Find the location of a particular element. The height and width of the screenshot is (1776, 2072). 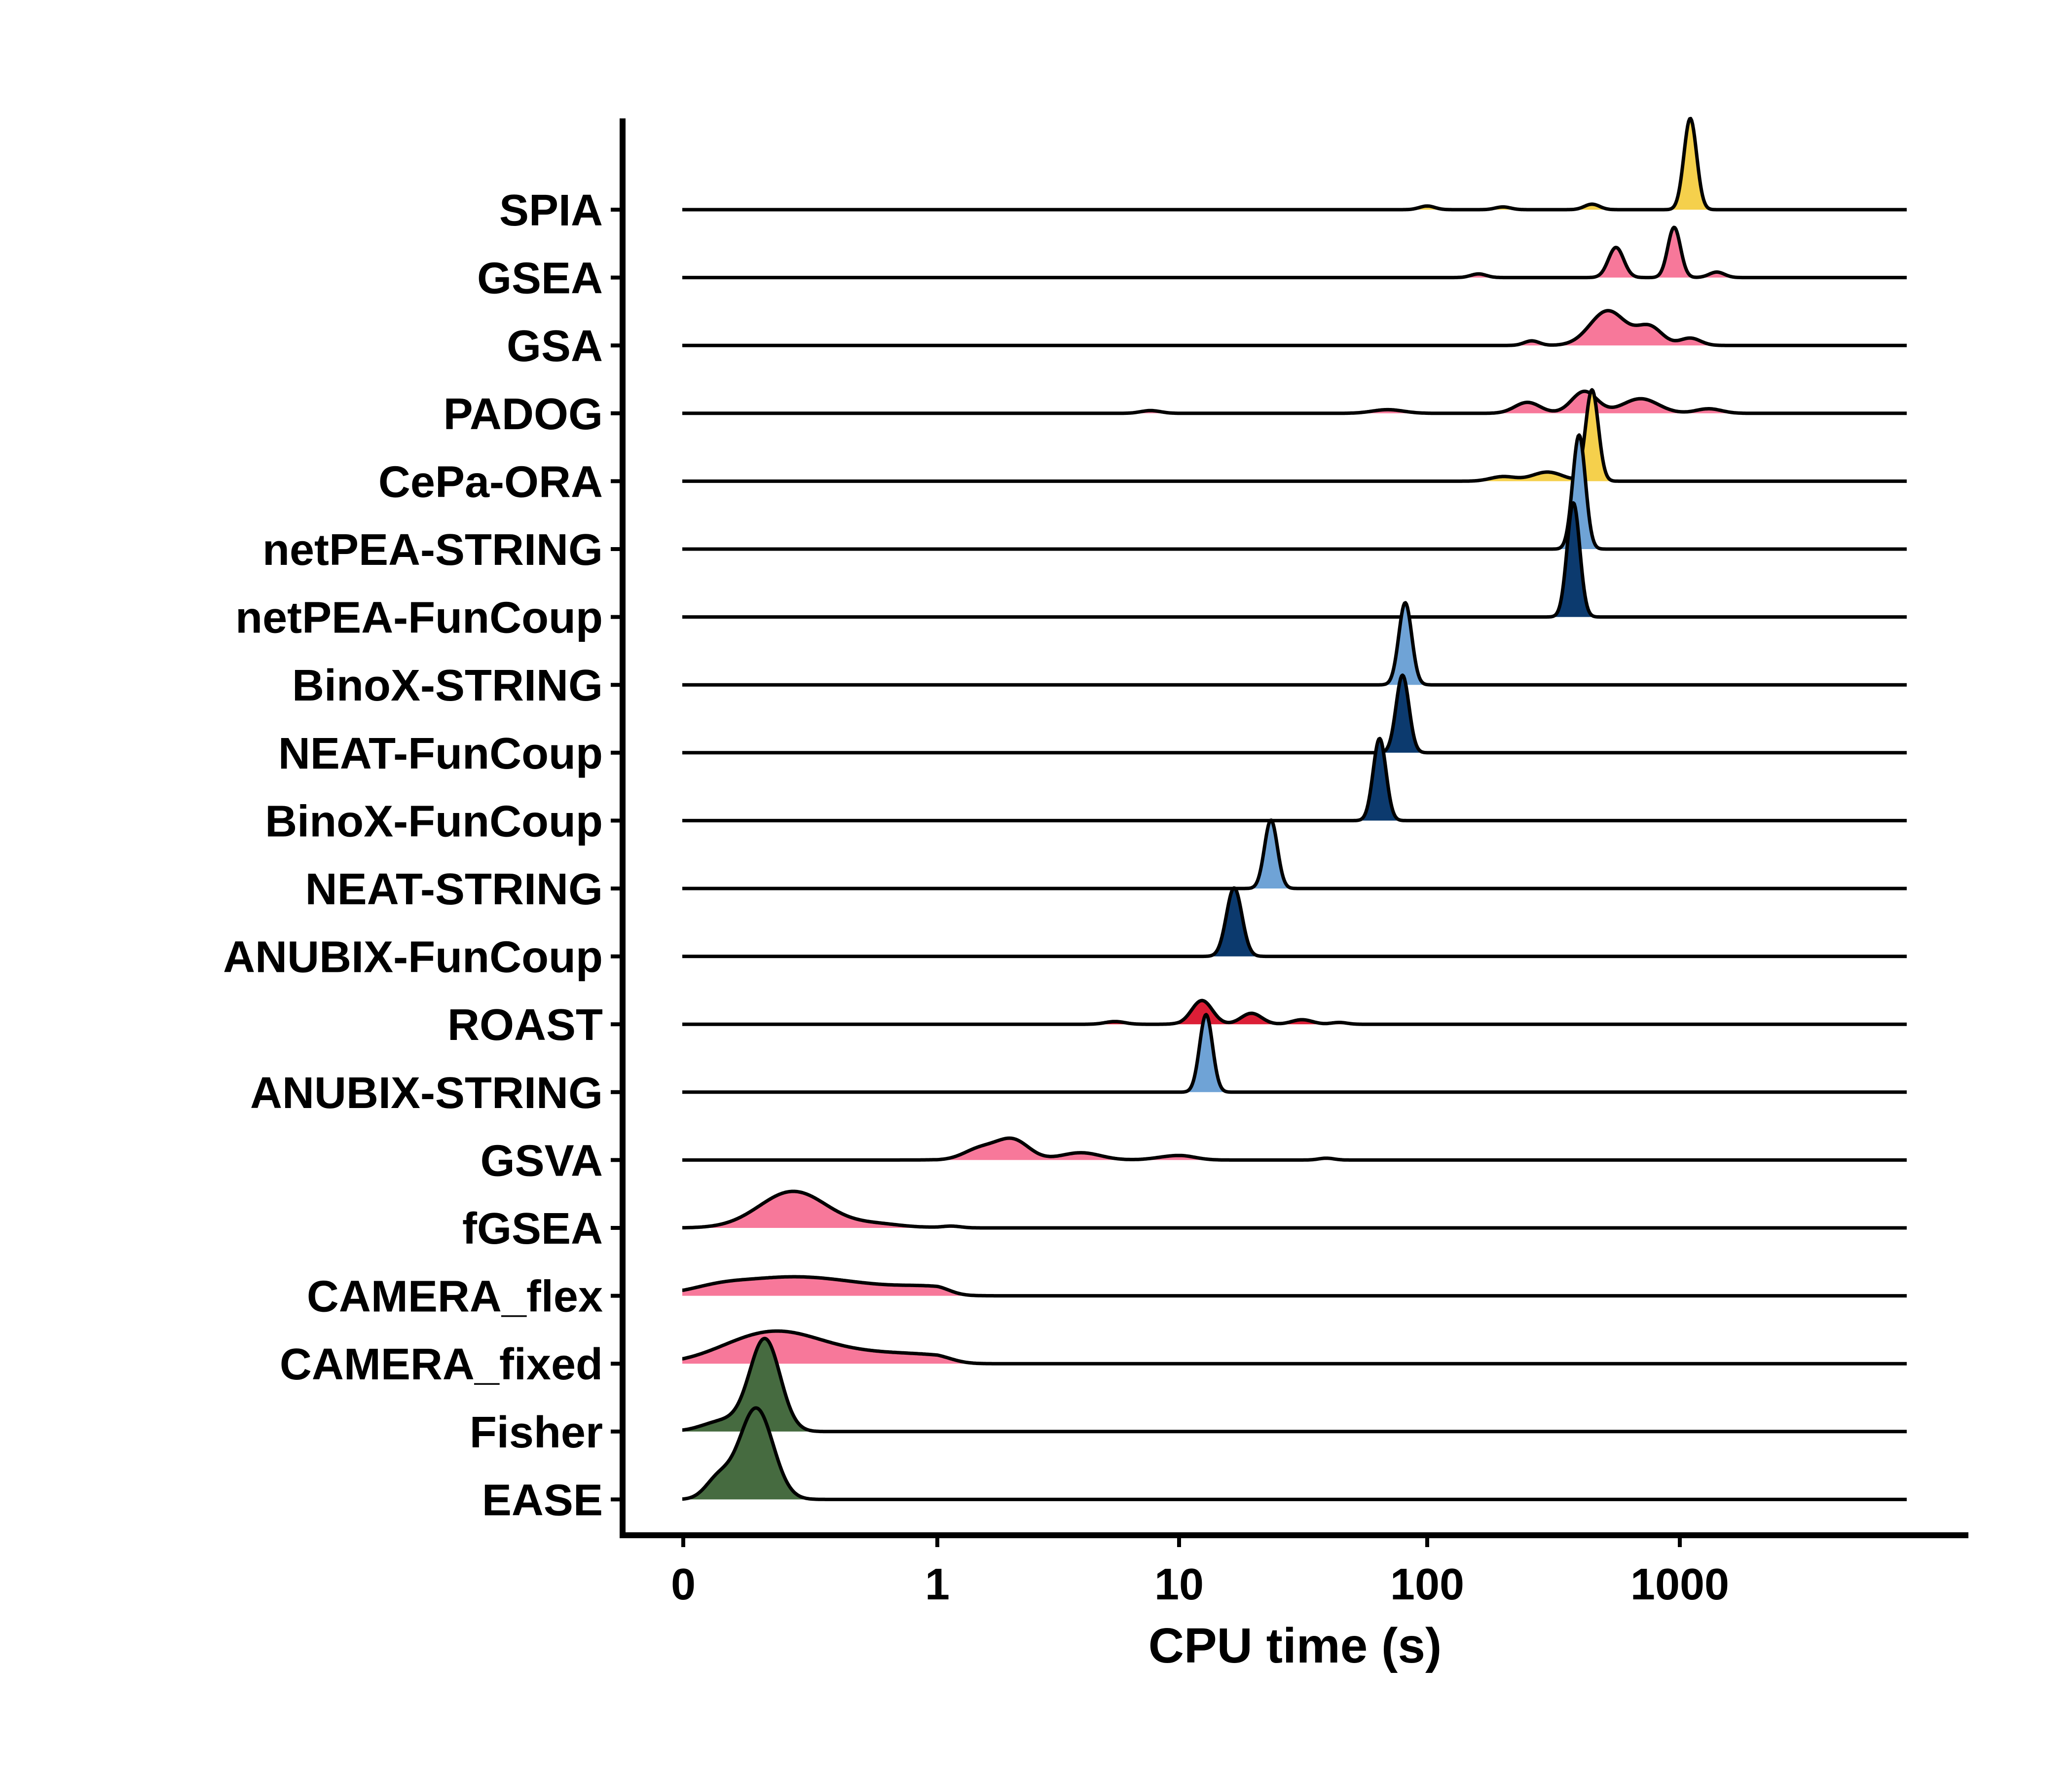

y-tick-label-netpea-funcoup: netPEA-FunCoup is located at coordinates (419, 618).